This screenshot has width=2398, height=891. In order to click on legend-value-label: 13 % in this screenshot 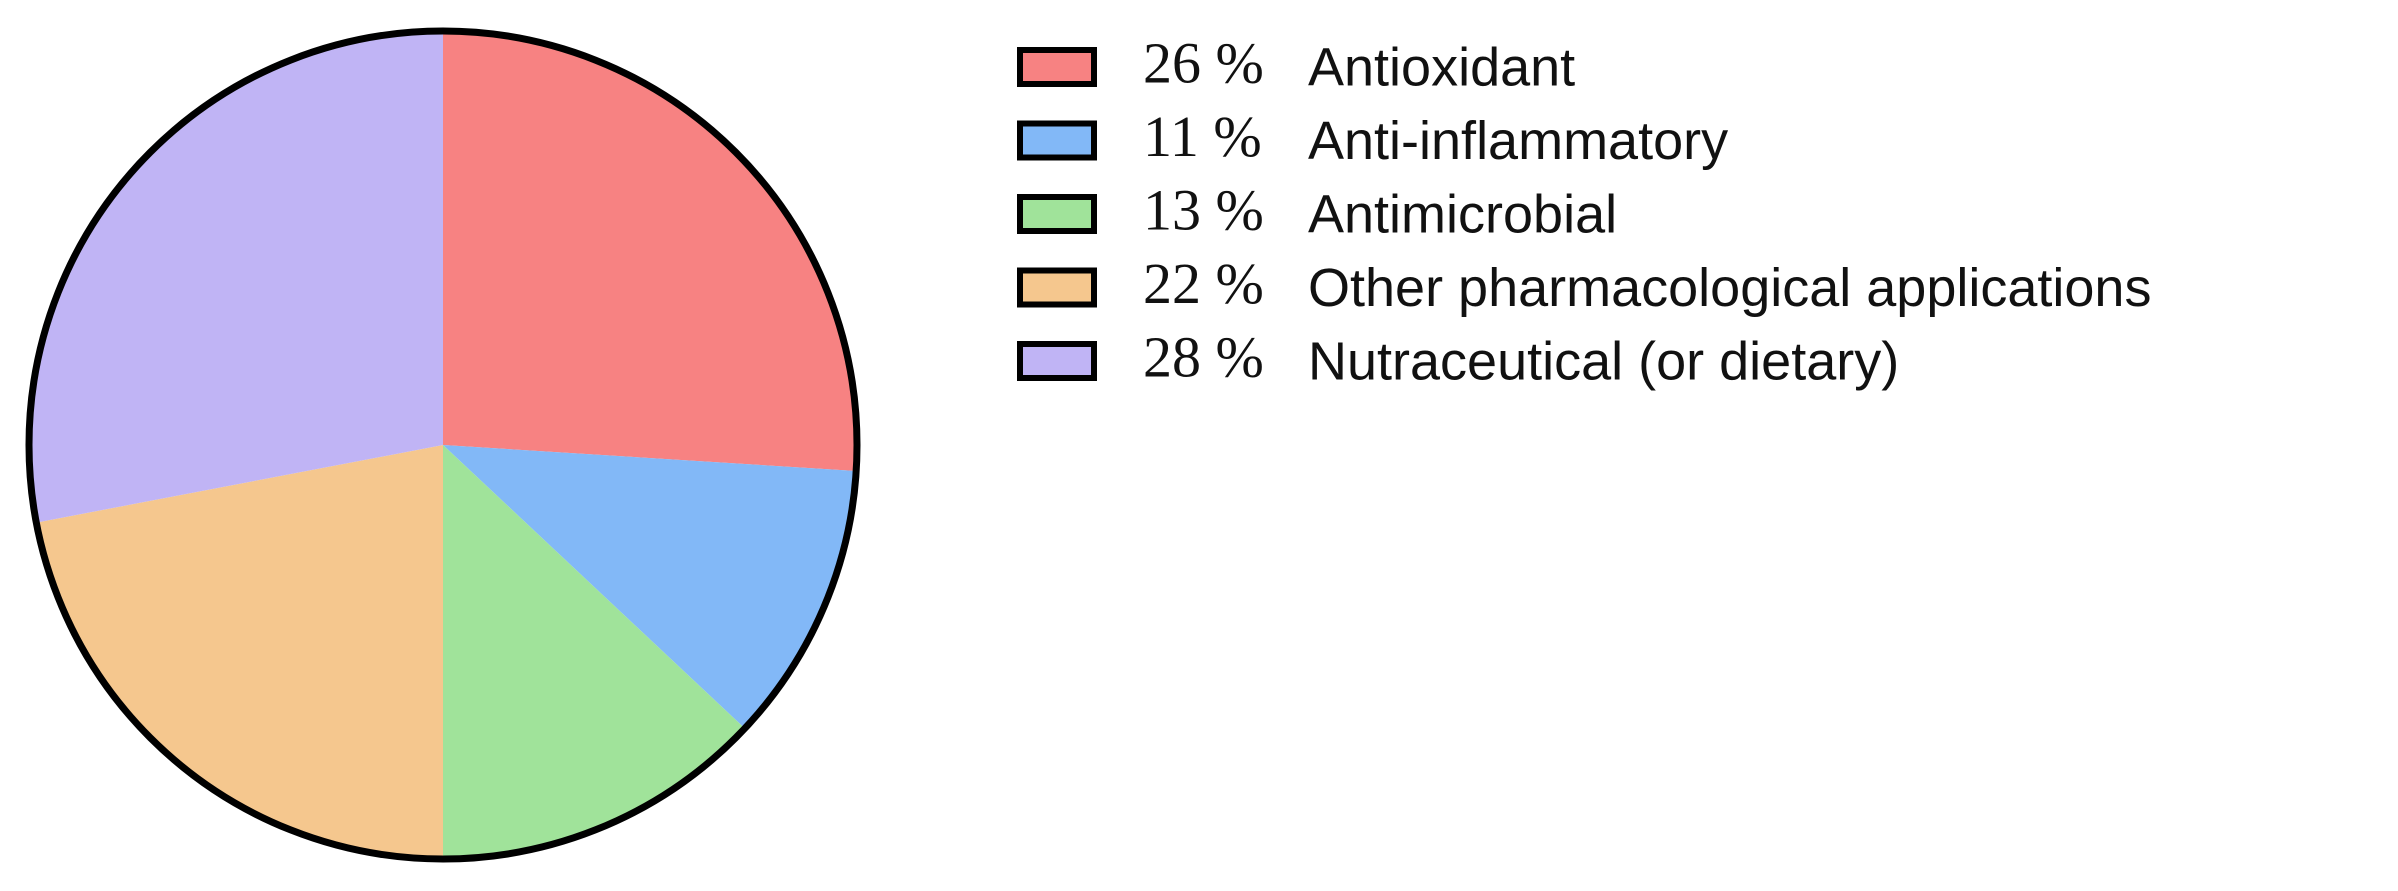, I will do `click(1203, 209)`.